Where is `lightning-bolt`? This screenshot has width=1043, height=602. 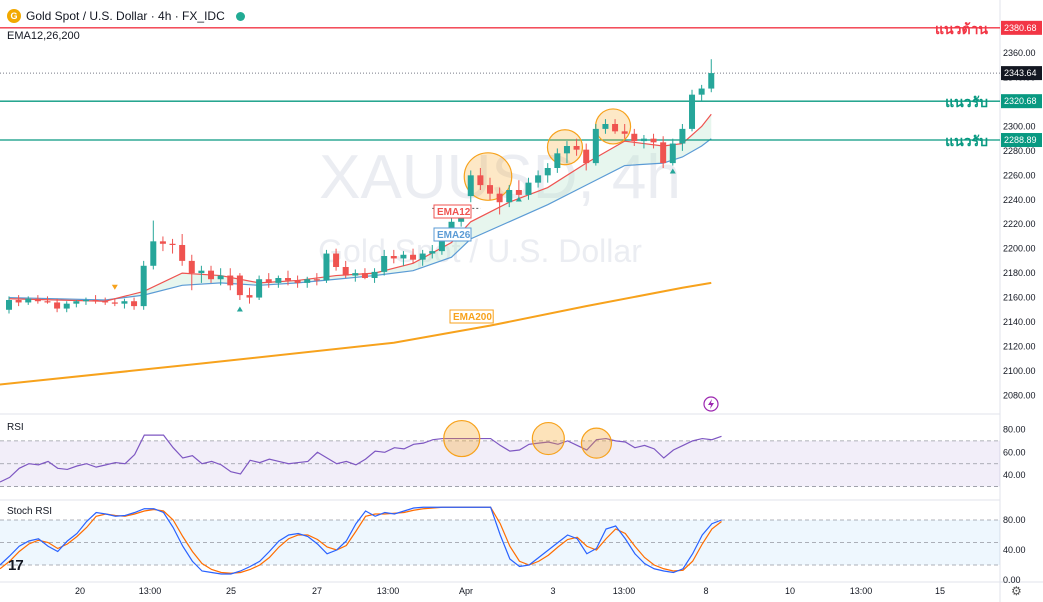 lightning-bolt is located at coordinates (711, 404).